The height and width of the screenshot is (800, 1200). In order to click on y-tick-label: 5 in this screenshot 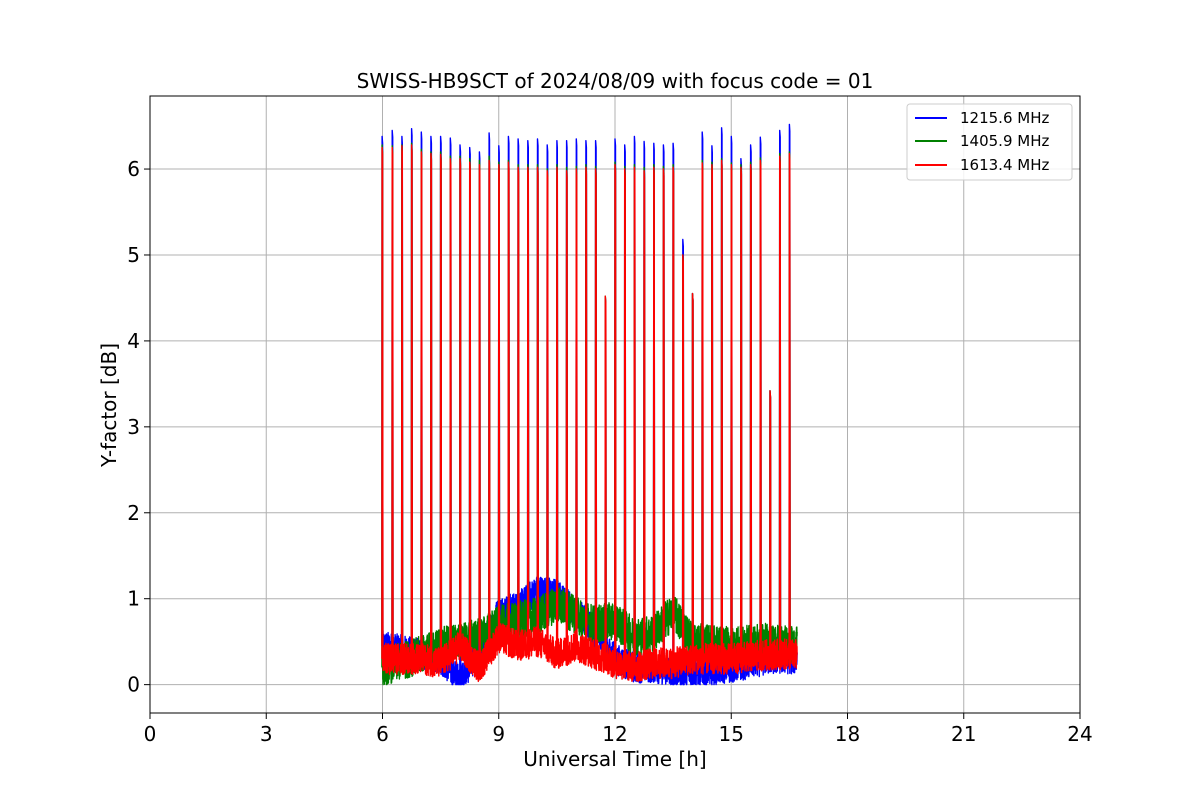, I will do `click(133, 255)`.